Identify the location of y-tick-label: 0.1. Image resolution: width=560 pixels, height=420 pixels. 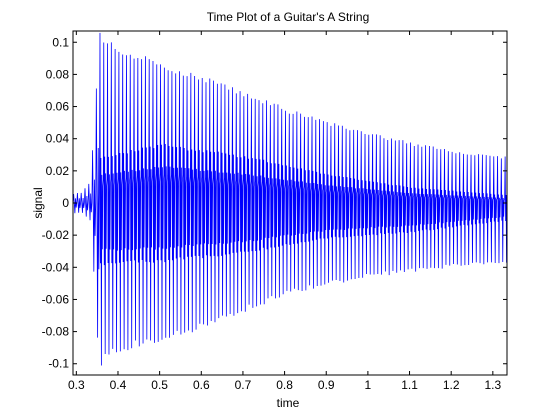
(60, 42).